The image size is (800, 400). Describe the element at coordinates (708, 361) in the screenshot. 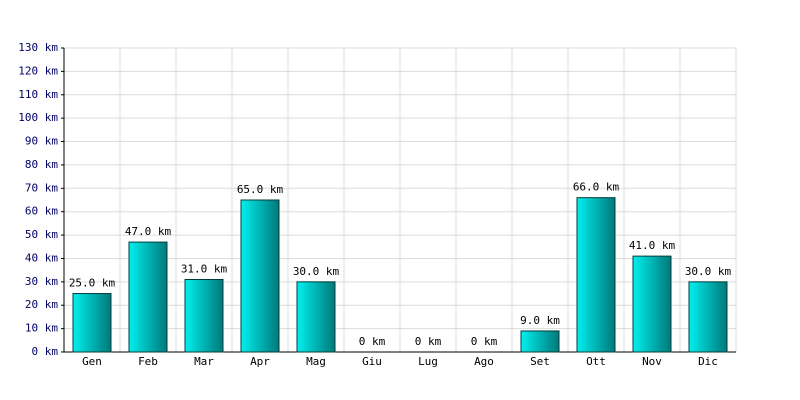

I see `x-tick-label: Dic` at that location.